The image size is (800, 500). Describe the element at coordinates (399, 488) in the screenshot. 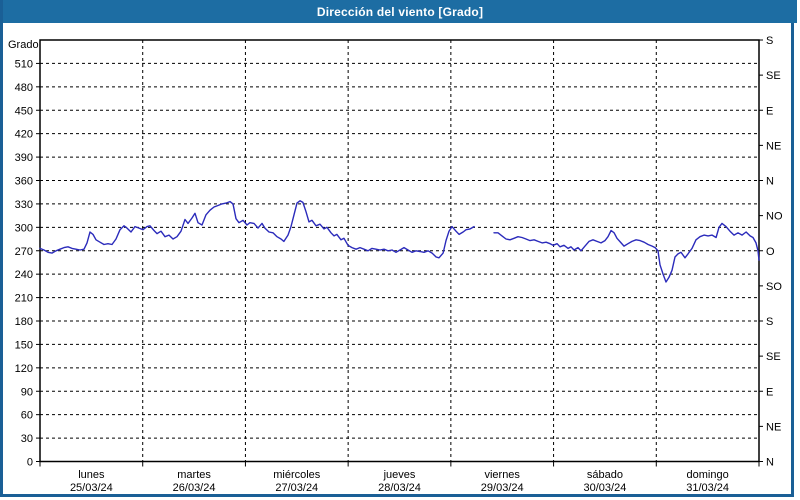

I see `x-day-date-label: 28/03/24` at that location.